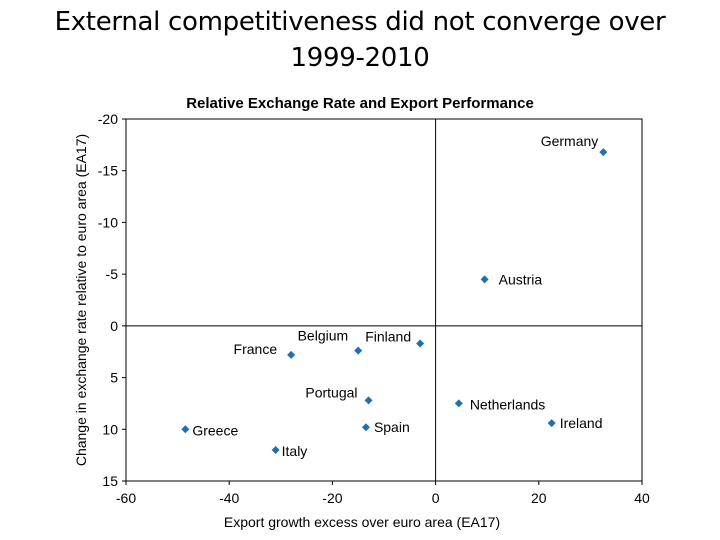 The width and height of the screenshot is (720, 540). Describe the element at coordinates (603, 152) in the screenshot. I see `point-germany` at that location.